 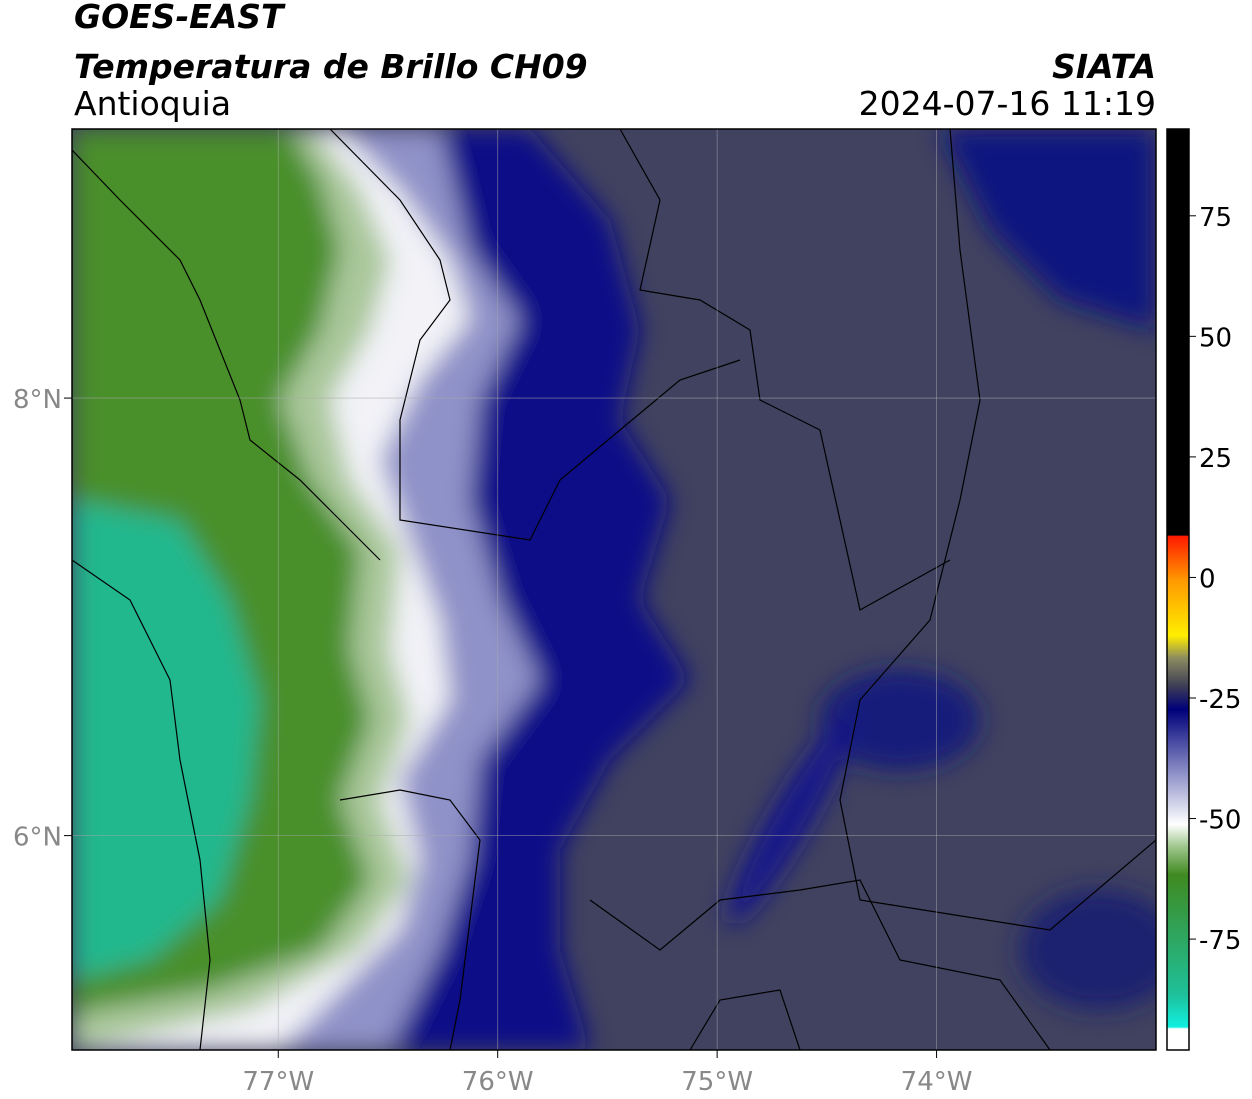 What do you see at coordinates (1220, 821) in the screenshot?
I see `colorbar-tick-label: -50` at bounding box center [1220, 821].